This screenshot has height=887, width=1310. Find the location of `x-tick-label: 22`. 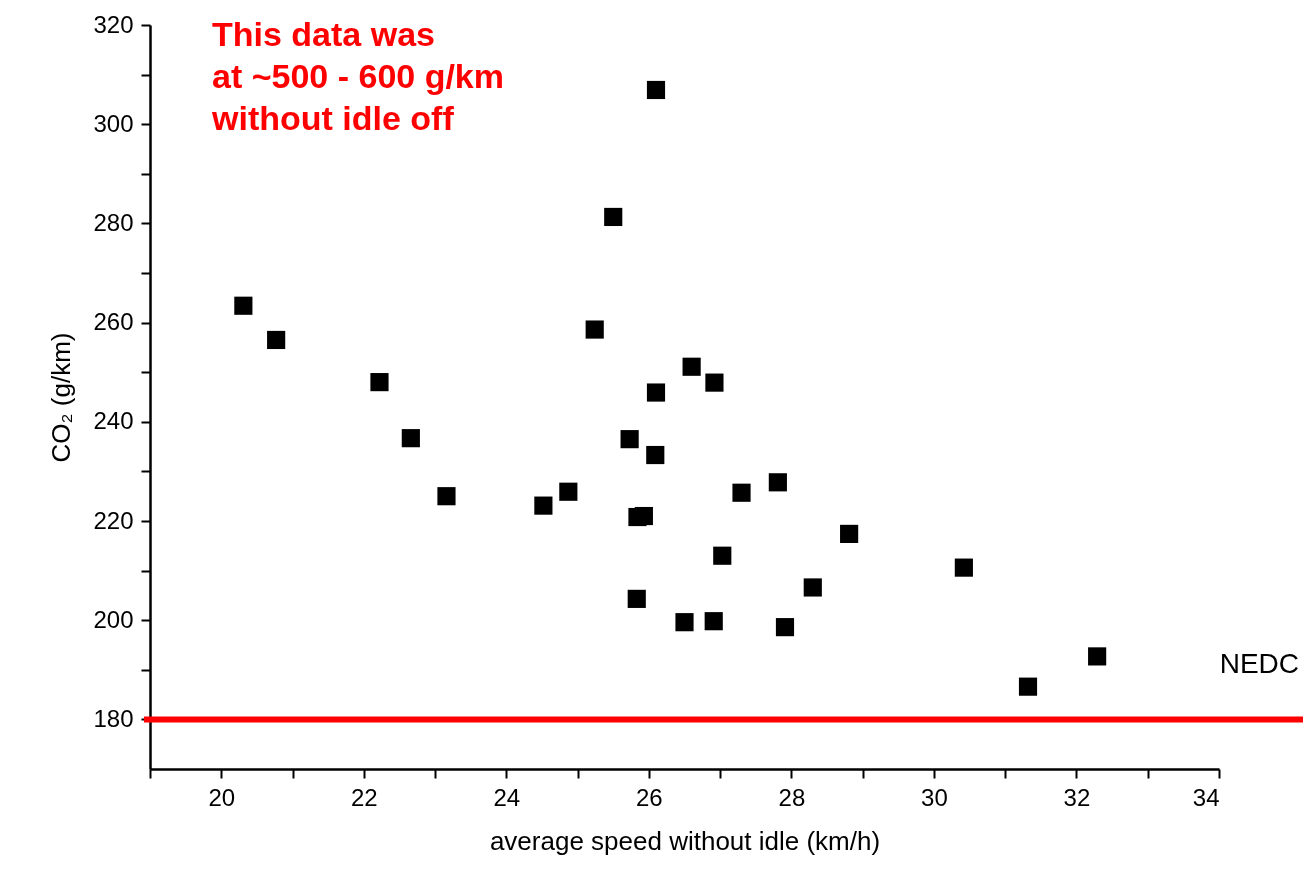

x-tick-label: 22 is located at coordinates (364, 797).